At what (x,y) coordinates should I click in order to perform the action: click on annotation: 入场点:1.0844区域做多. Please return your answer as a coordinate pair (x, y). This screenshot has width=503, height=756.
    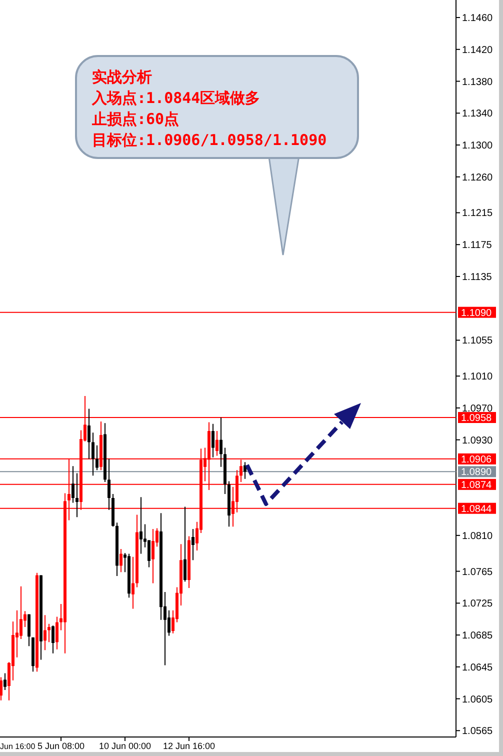
    Looking at the image, I should click on (175, 98).